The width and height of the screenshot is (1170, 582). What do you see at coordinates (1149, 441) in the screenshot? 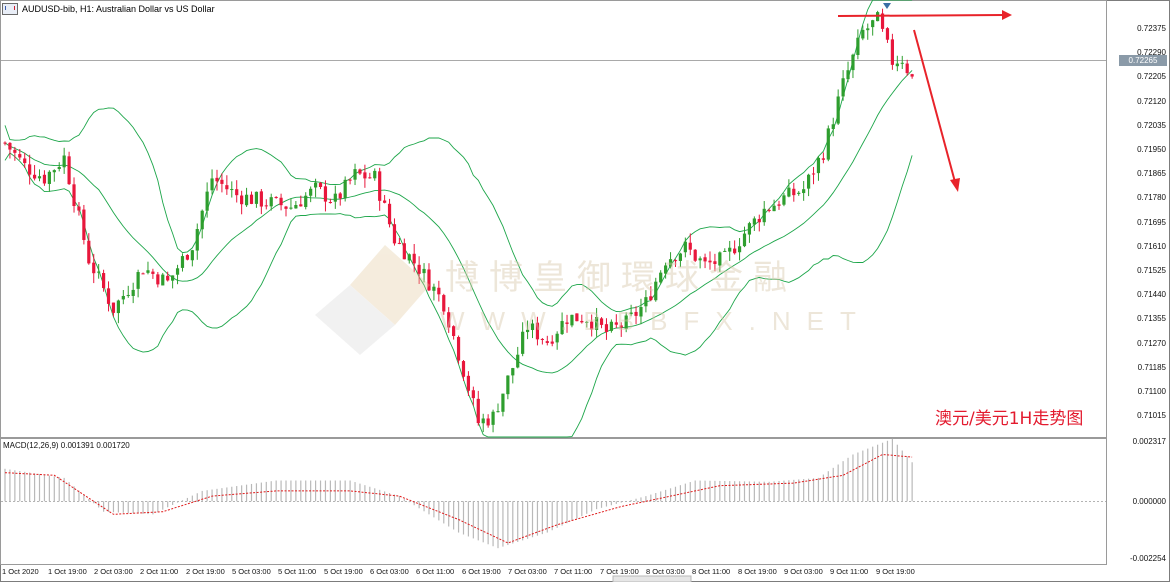
I see `macd-tick-label: 0.002317` at bounding box center [1149, 441].